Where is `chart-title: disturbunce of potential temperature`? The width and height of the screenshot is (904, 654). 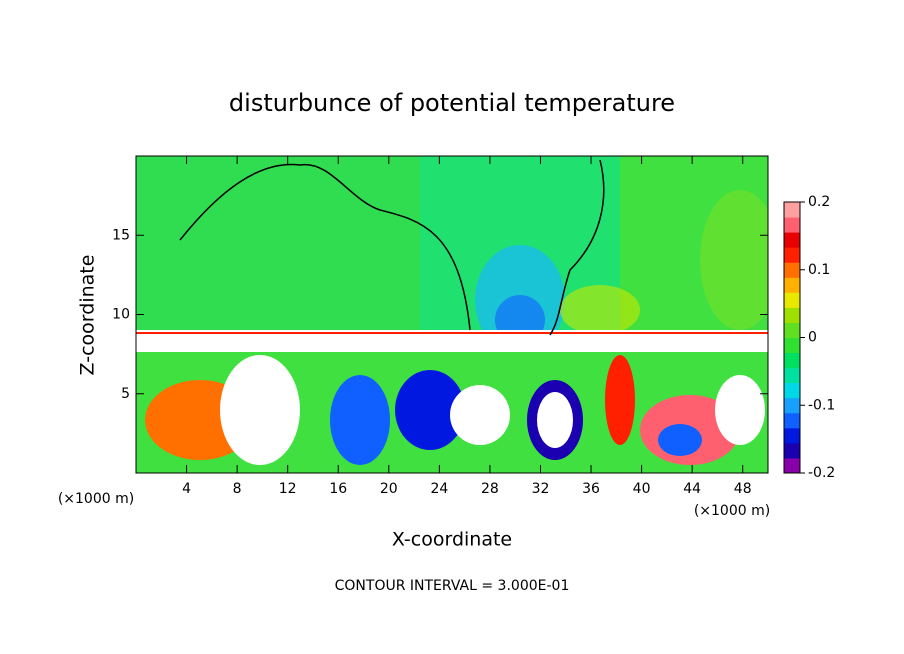 chart-title: disturbunce of potential temperature is located at coordinates (452, 103).